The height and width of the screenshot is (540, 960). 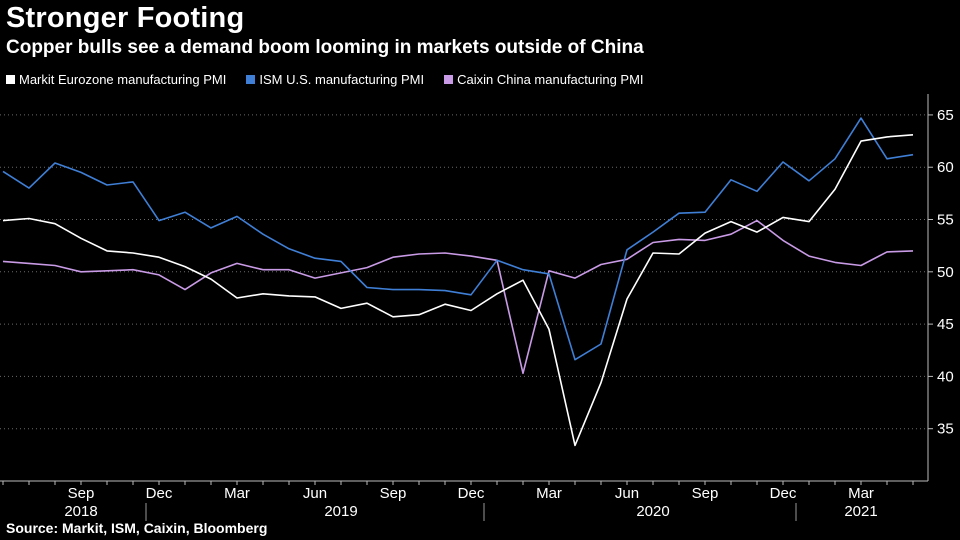 I want to click on year-label-2019: 2019, so click(x=340, y=511).